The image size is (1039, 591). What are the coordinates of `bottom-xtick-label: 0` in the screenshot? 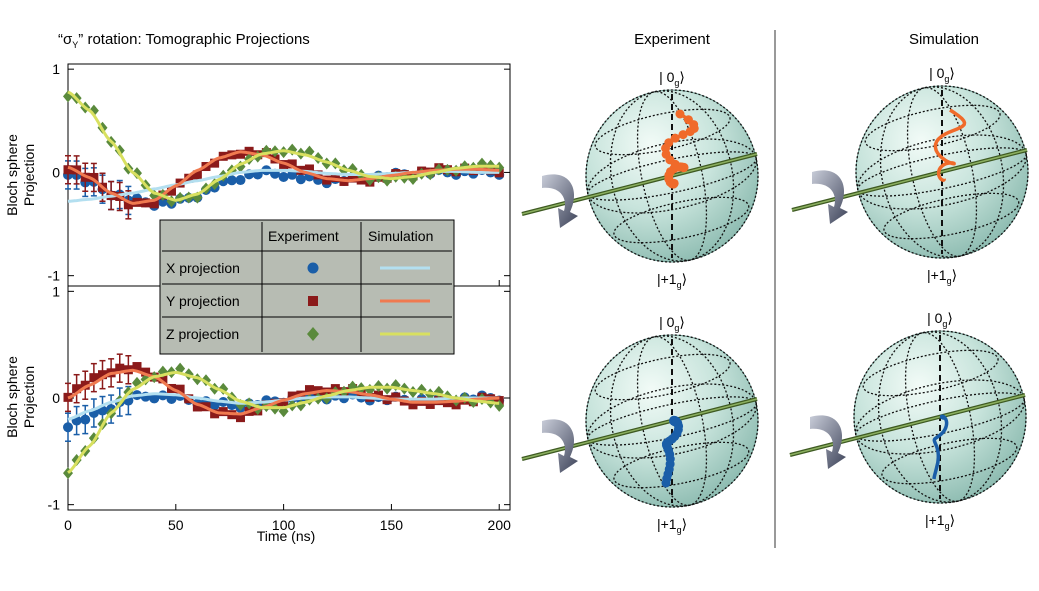 It's located at (68, 525).